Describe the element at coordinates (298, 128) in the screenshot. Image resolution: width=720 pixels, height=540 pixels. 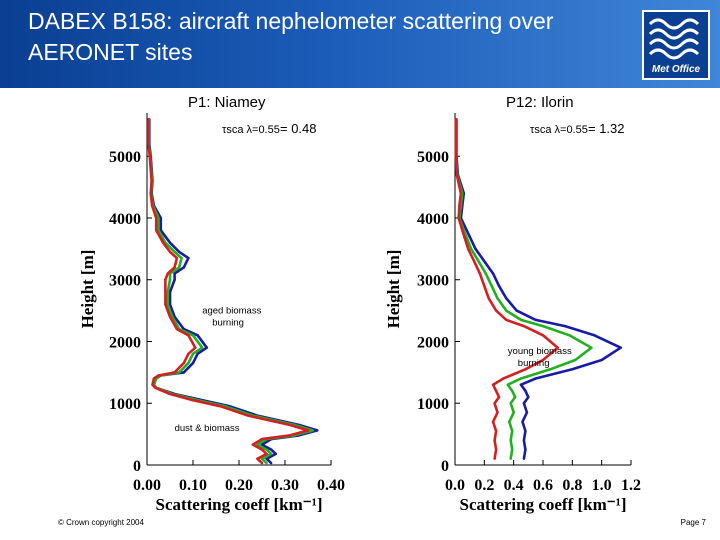
I see `tau-value: = 0.48` at that location.